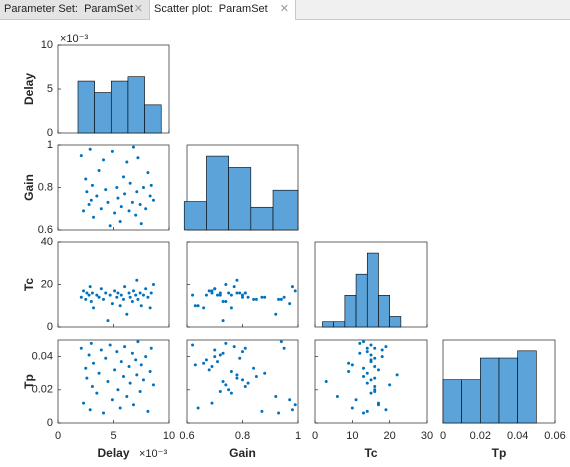 The height and width of the screenshot is (467, 570). I want to click on axis-exponent: ×10⁻³, so click(153, 454).